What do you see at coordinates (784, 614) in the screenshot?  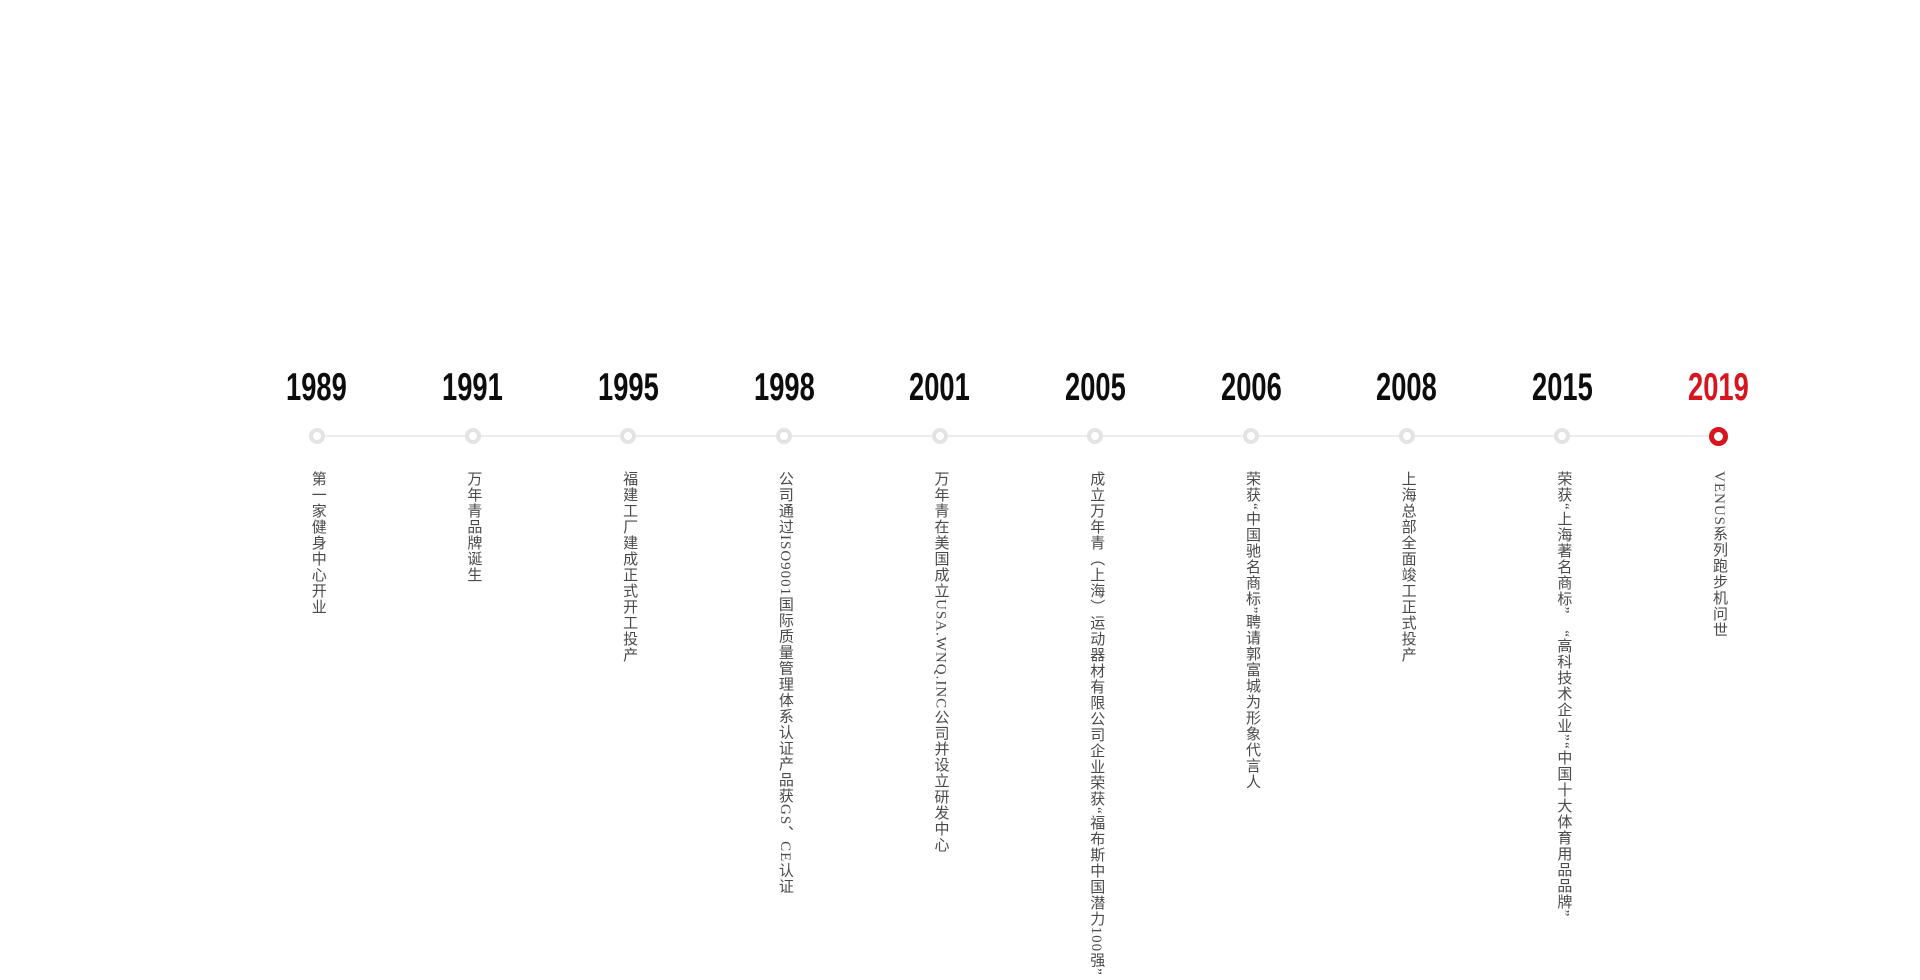 I see `event-description-line: 公司通过ISO9001国际质量管理体系认证` at bounding box center [784, 614].